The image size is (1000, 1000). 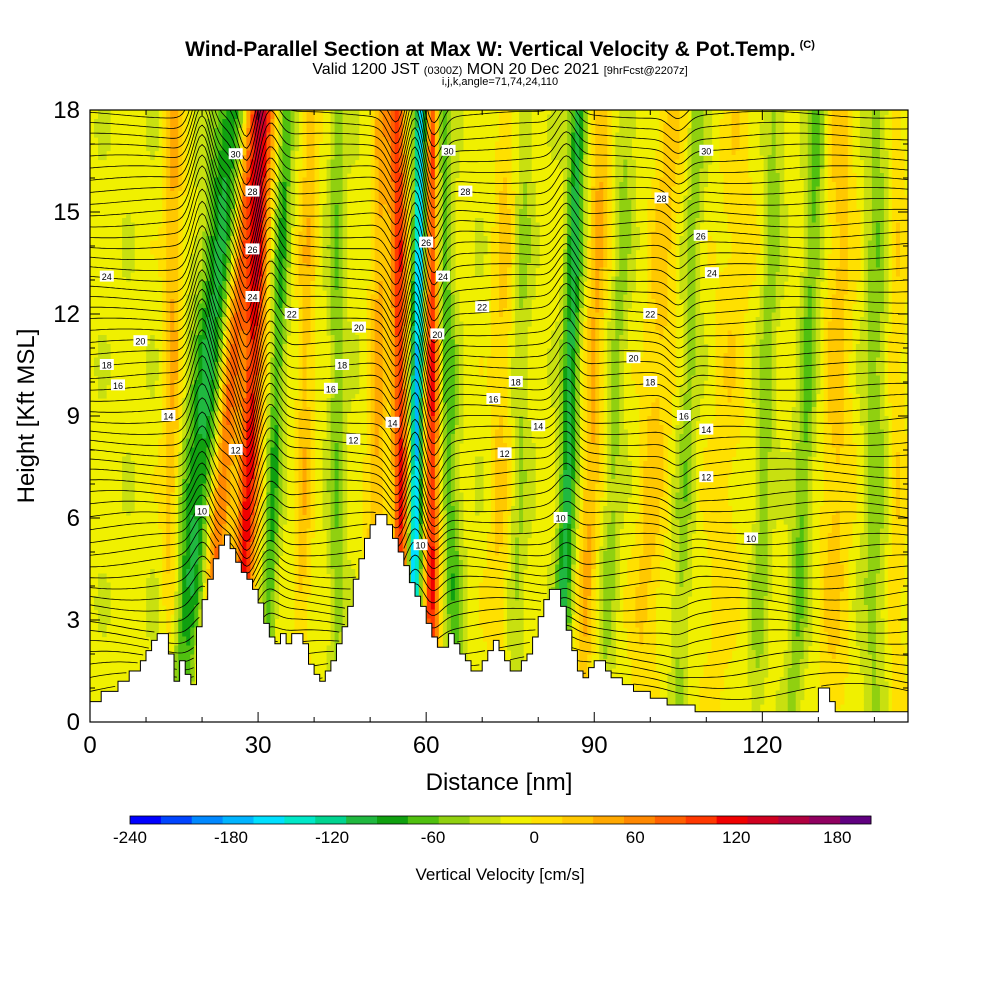 I want to click on valid-prefix: Valid 1200 JST, so click(x=366, y=69).